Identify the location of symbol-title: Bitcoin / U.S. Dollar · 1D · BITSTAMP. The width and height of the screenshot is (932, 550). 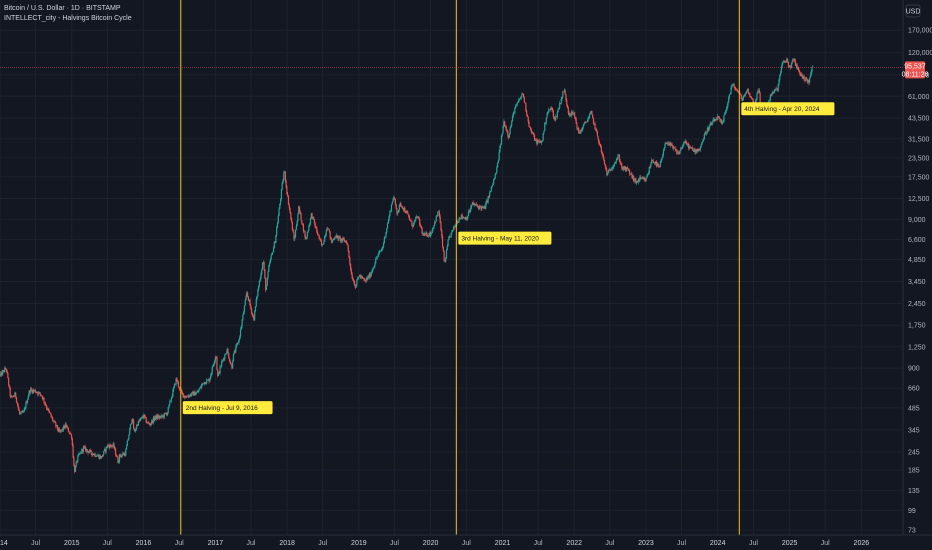
(62, 8).